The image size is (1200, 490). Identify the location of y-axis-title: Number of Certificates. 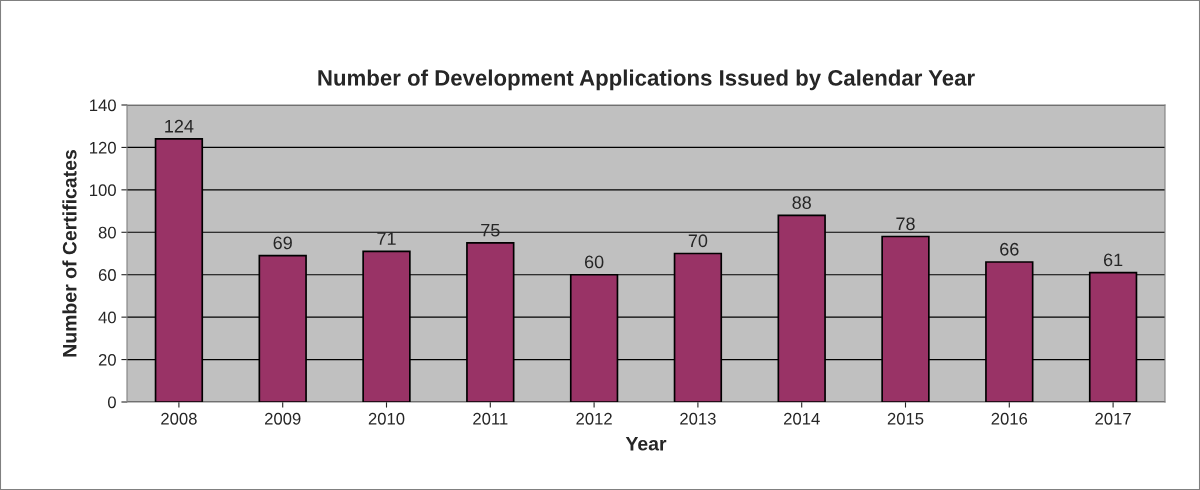
(69, 253).